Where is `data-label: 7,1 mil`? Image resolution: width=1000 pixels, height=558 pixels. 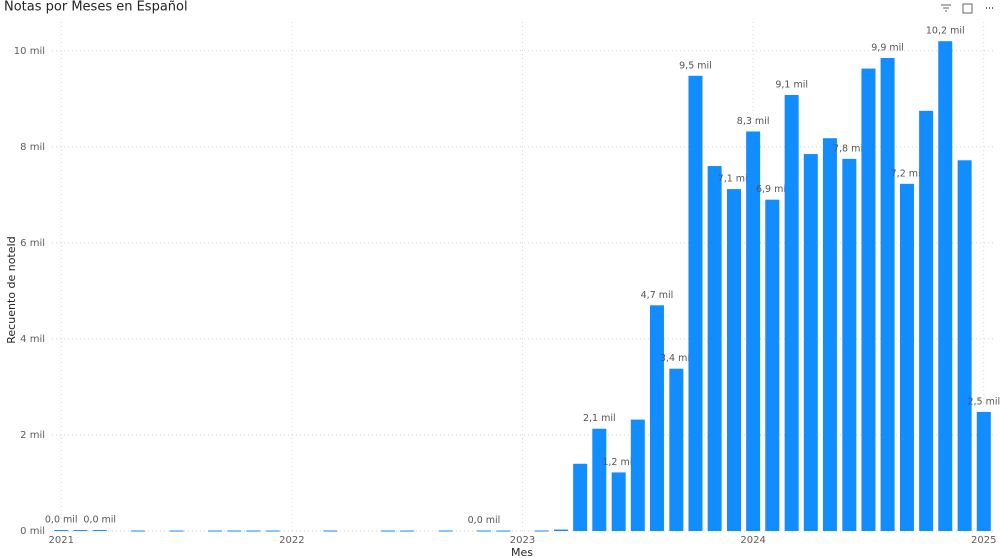 data-label: 7,1 mil is located at coordinates (734, 179).